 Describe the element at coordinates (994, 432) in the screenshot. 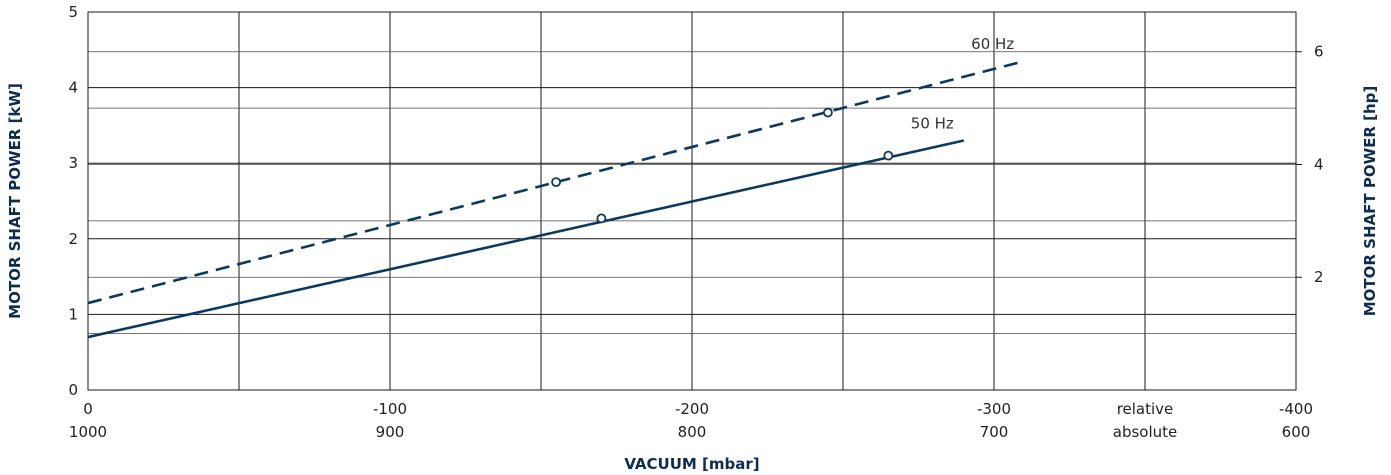

I see `x-tick-label-absolute: 700` at that location.